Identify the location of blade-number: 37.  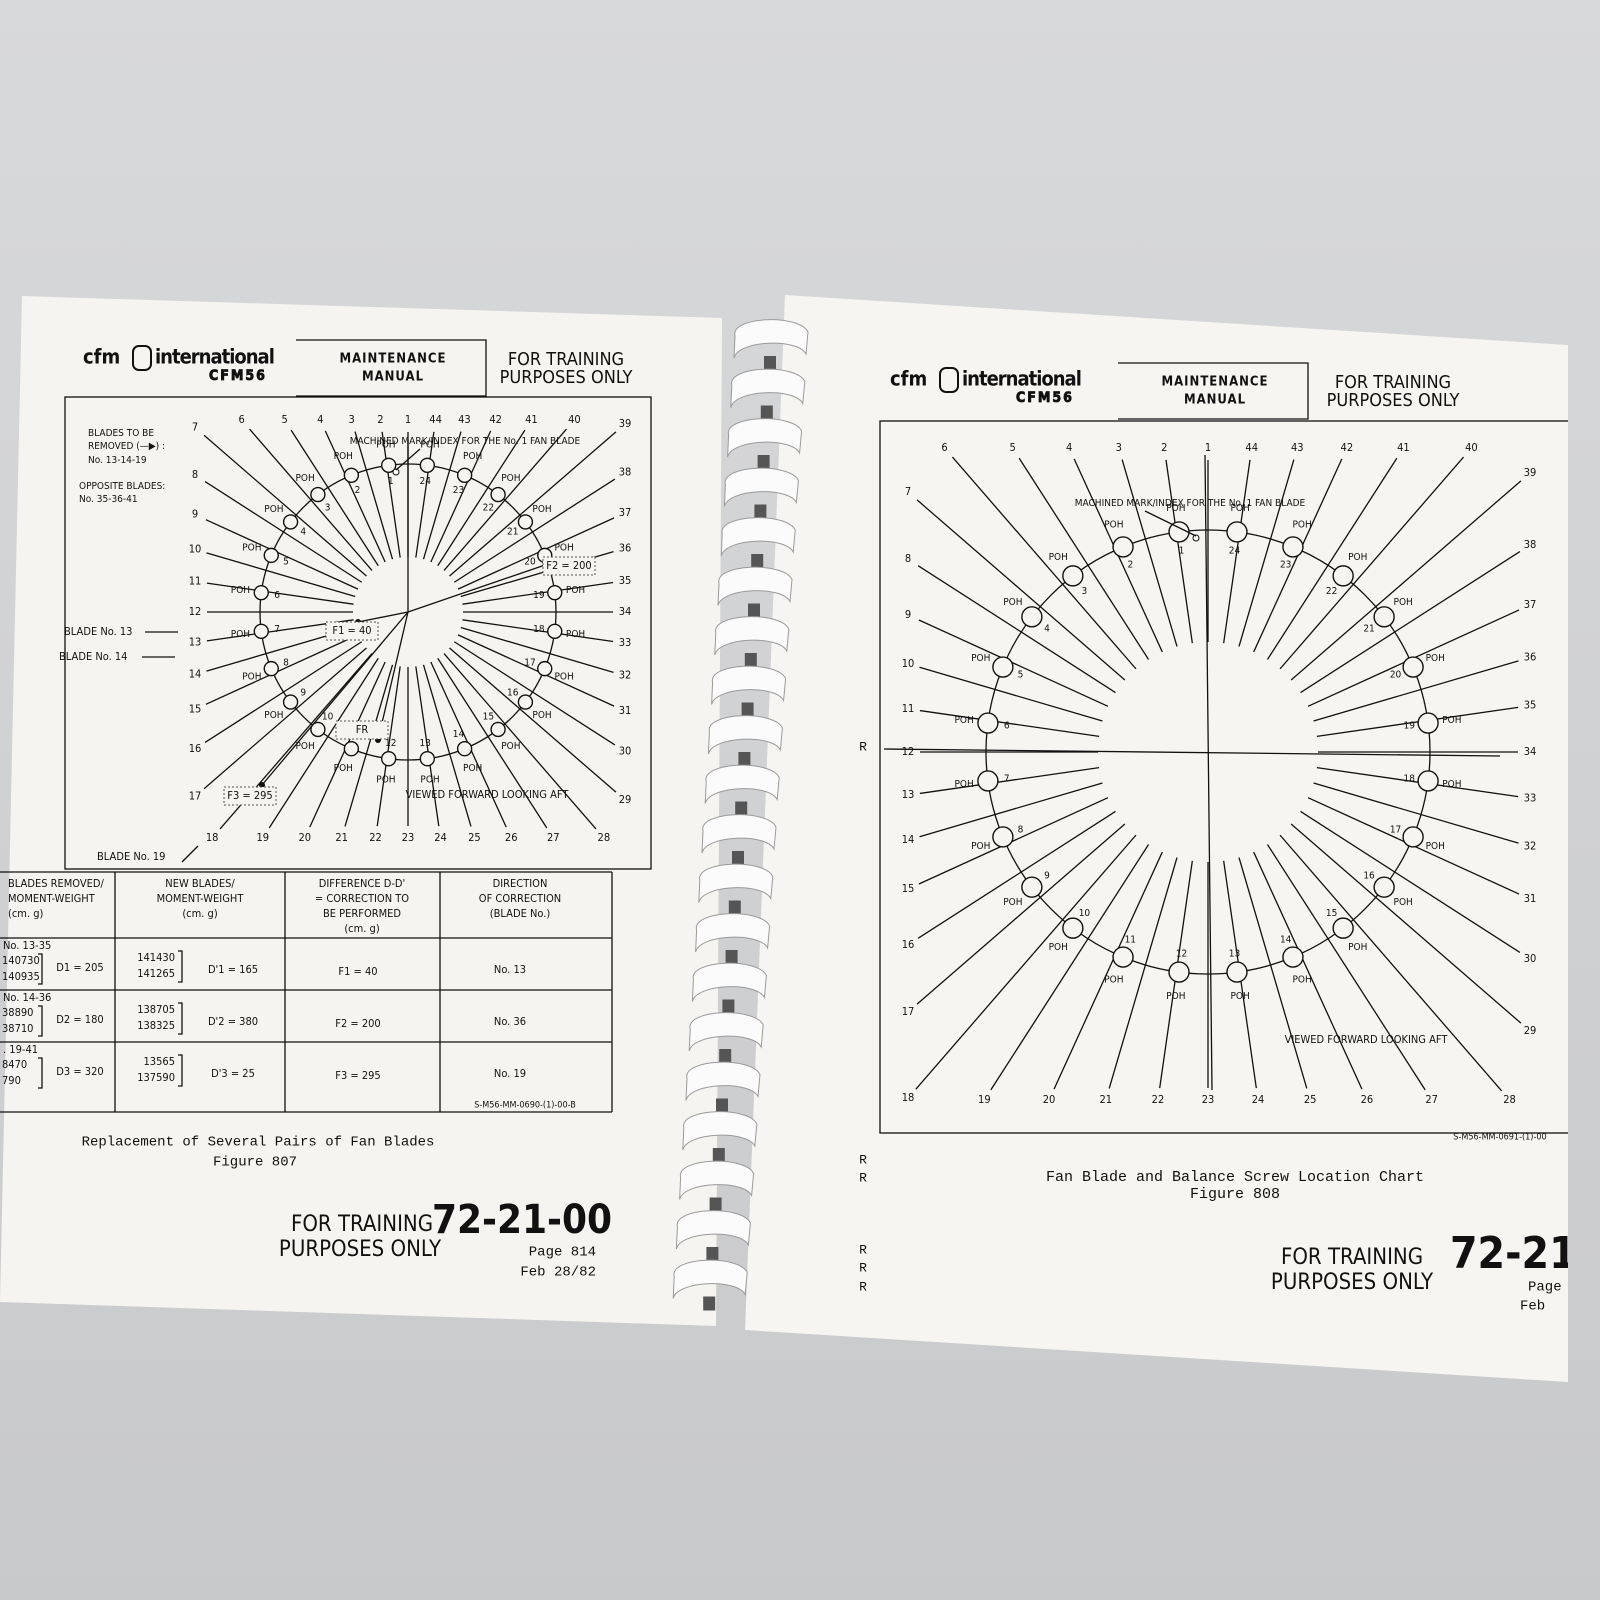
(625, 512).